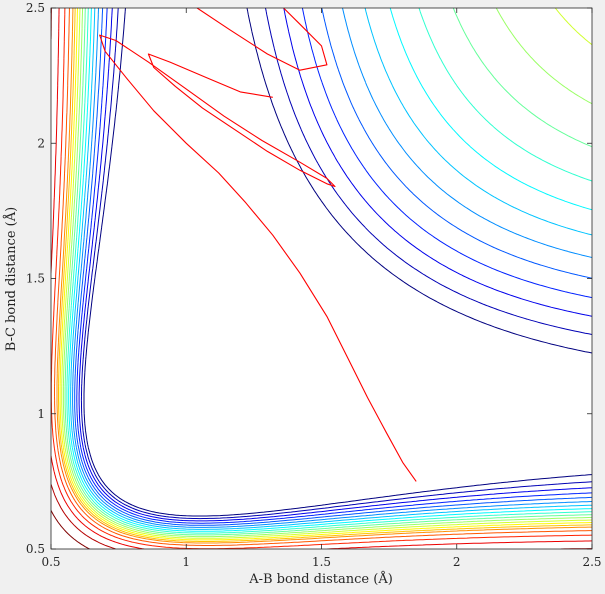 The image size is (605, 594). What do you see at coordinates (262, 39) in the screenshot?
I see `trajectory-upper-segment` at bounding box center [262, 39].